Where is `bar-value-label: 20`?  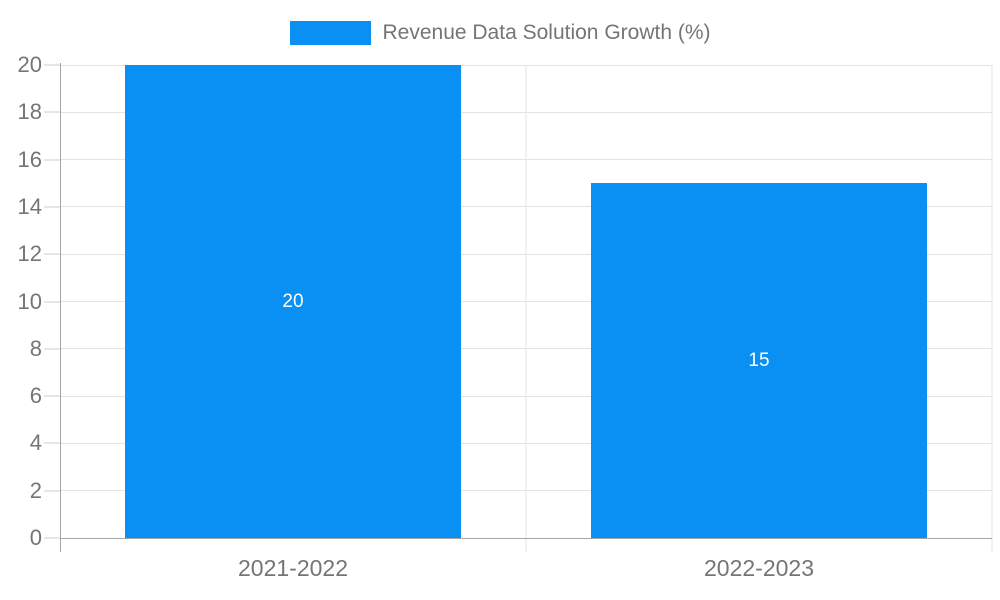
bar-value-label: 20 is located at coordinates (293, 301).